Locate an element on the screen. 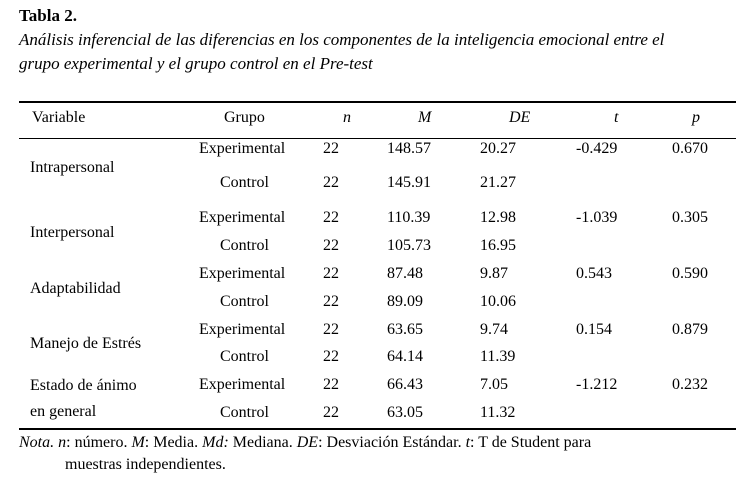 The width and height of the screenshot is (754, 488). p-value: 0.879 is located at coordinates (690, 329).